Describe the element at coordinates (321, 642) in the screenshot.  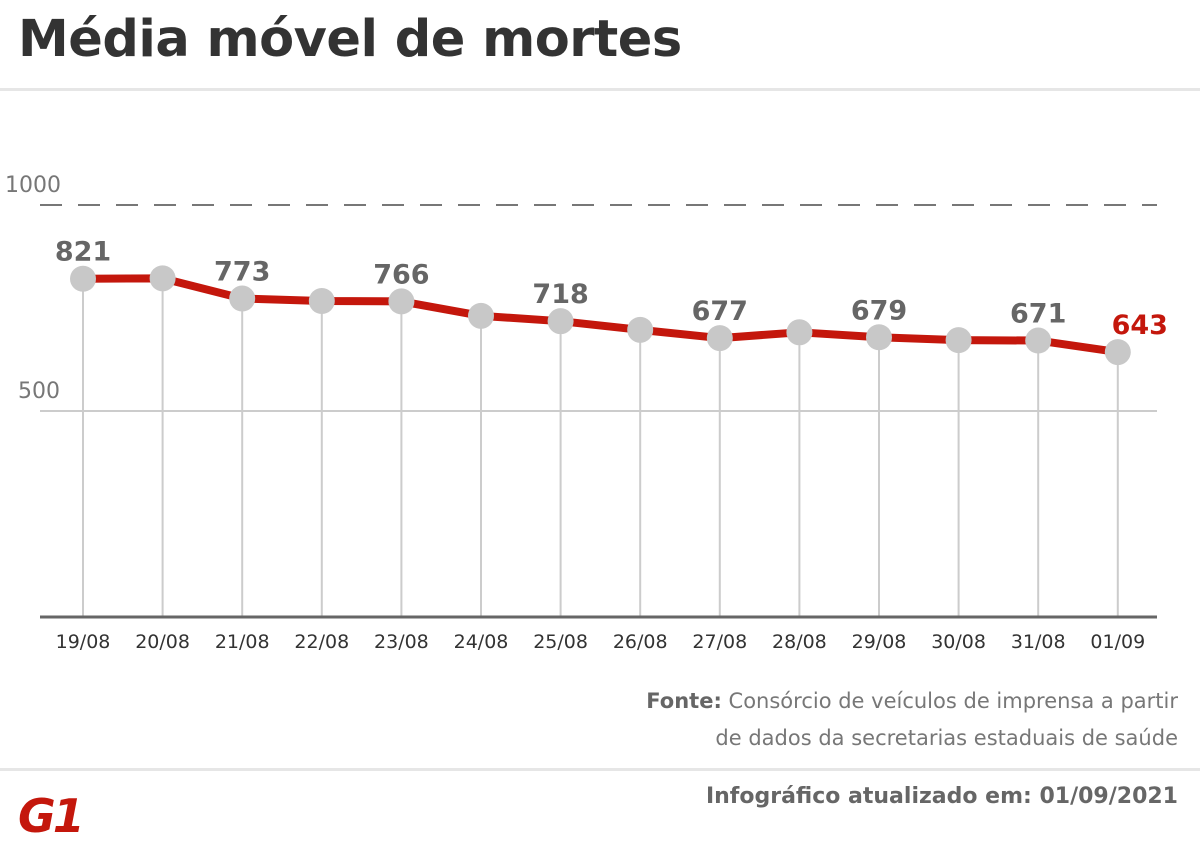
I see `x-tick-label: 22/08` at that location.